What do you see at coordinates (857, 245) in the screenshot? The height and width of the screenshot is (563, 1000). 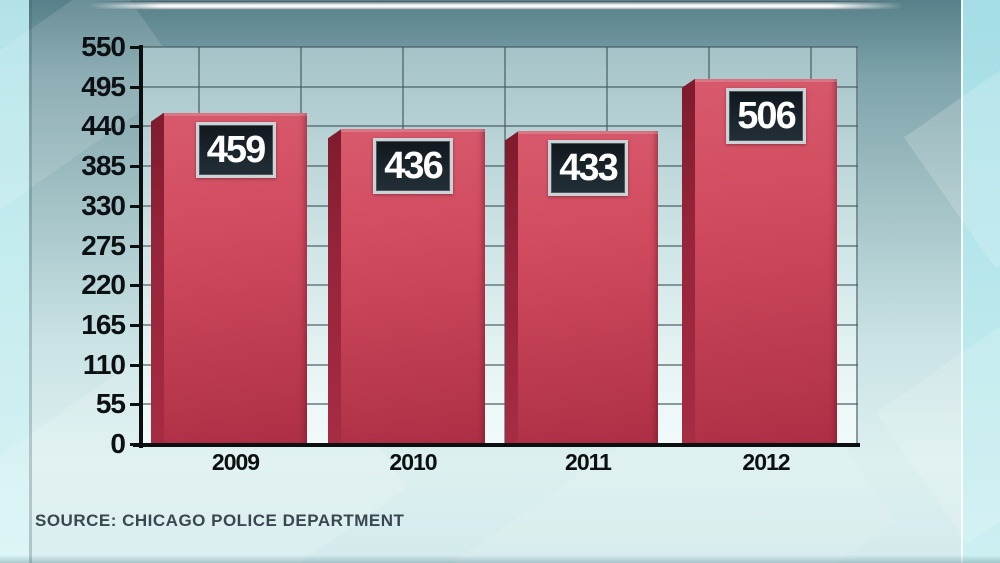 I see `plot-right-border` at bounding box center [857, 245].